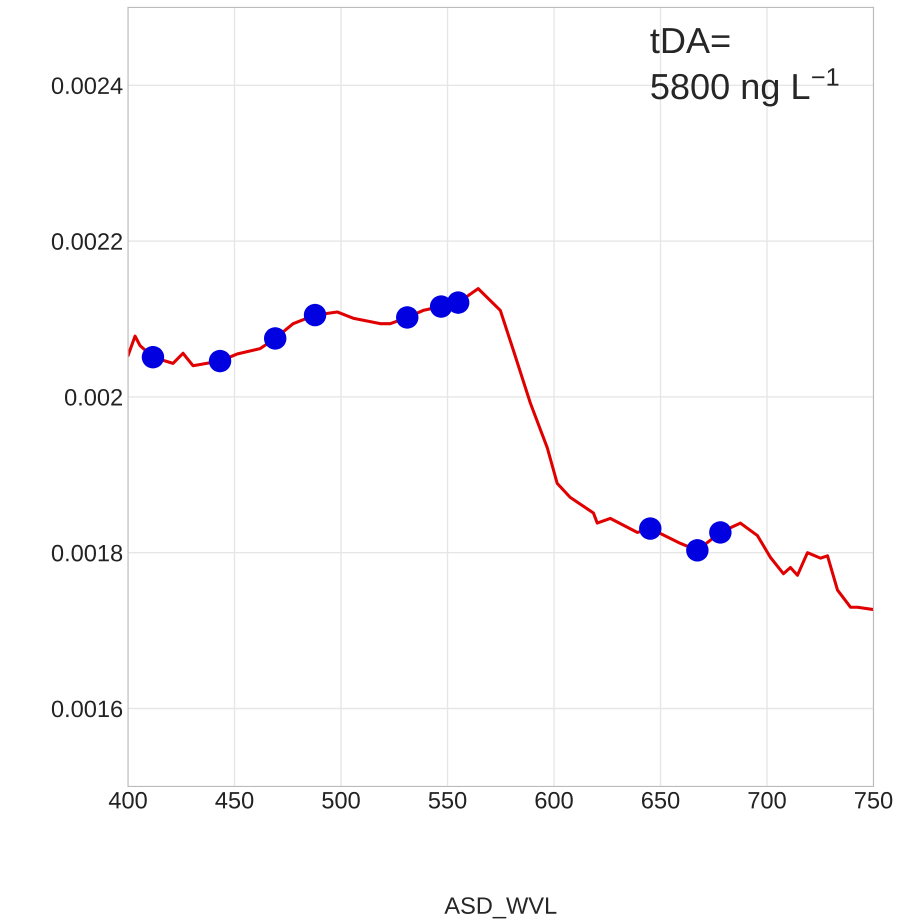  Describe the element at coordinates (127, 800) in the screenshot. I see `x-tick-label: 400` at that location.